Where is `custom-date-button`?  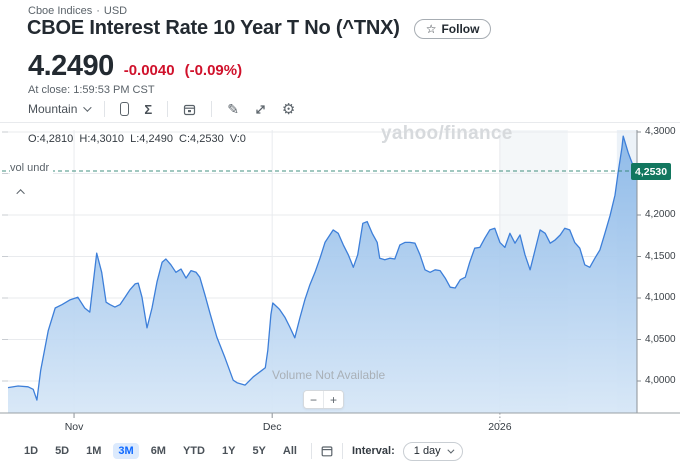
custom-date-button is located at coordinates (327, 451).